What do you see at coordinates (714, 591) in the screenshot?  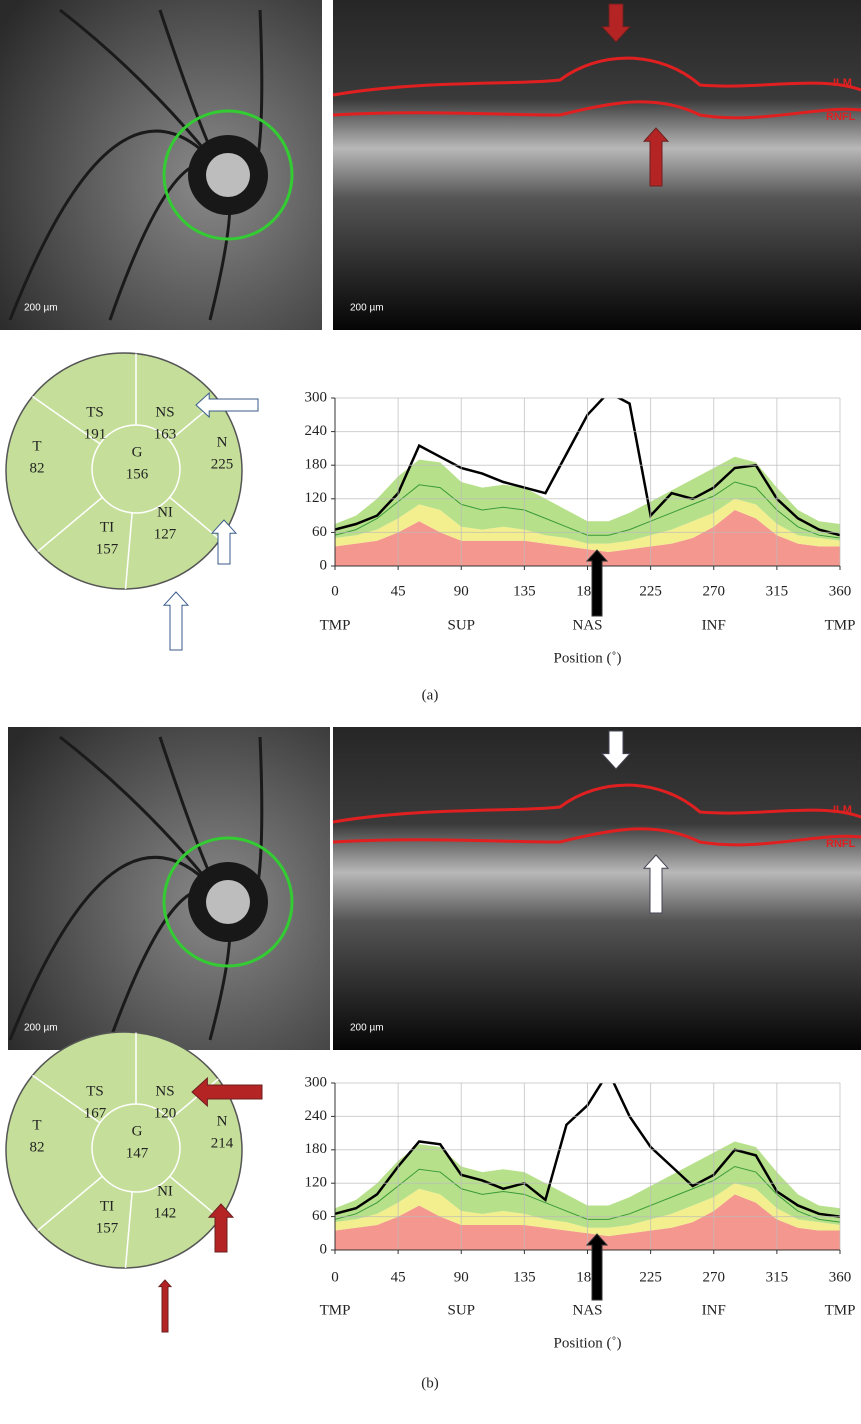 I see `x-tick-label: 270` at bounding box center [714, 591].